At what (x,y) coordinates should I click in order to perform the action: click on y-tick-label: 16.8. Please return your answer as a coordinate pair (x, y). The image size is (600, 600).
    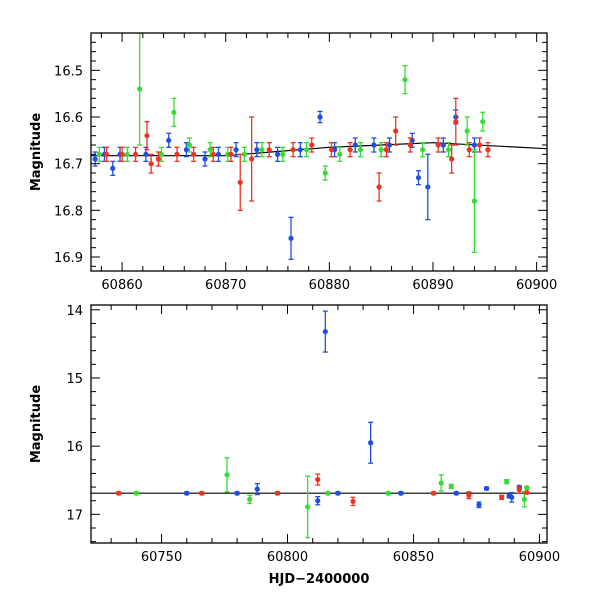
    Looking at the image, I should click on (68, 211).